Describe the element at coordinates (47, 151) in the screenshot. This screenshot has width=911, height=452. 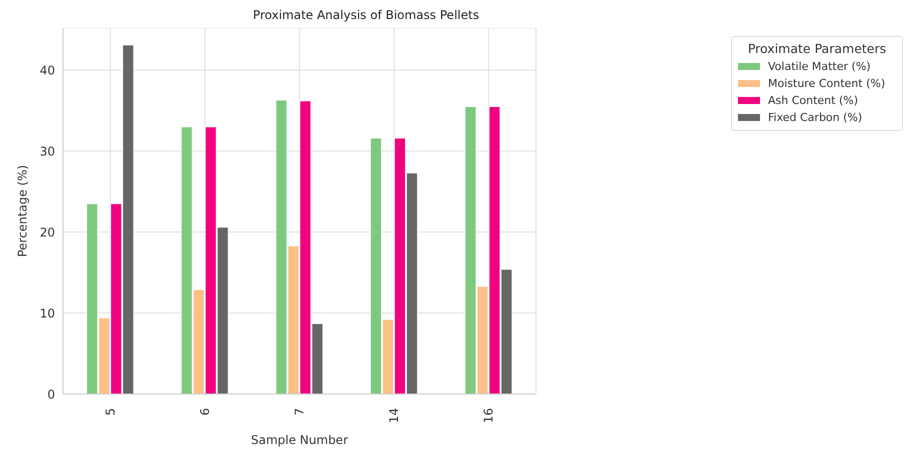
I see `y-tick-label: 30` at that location.